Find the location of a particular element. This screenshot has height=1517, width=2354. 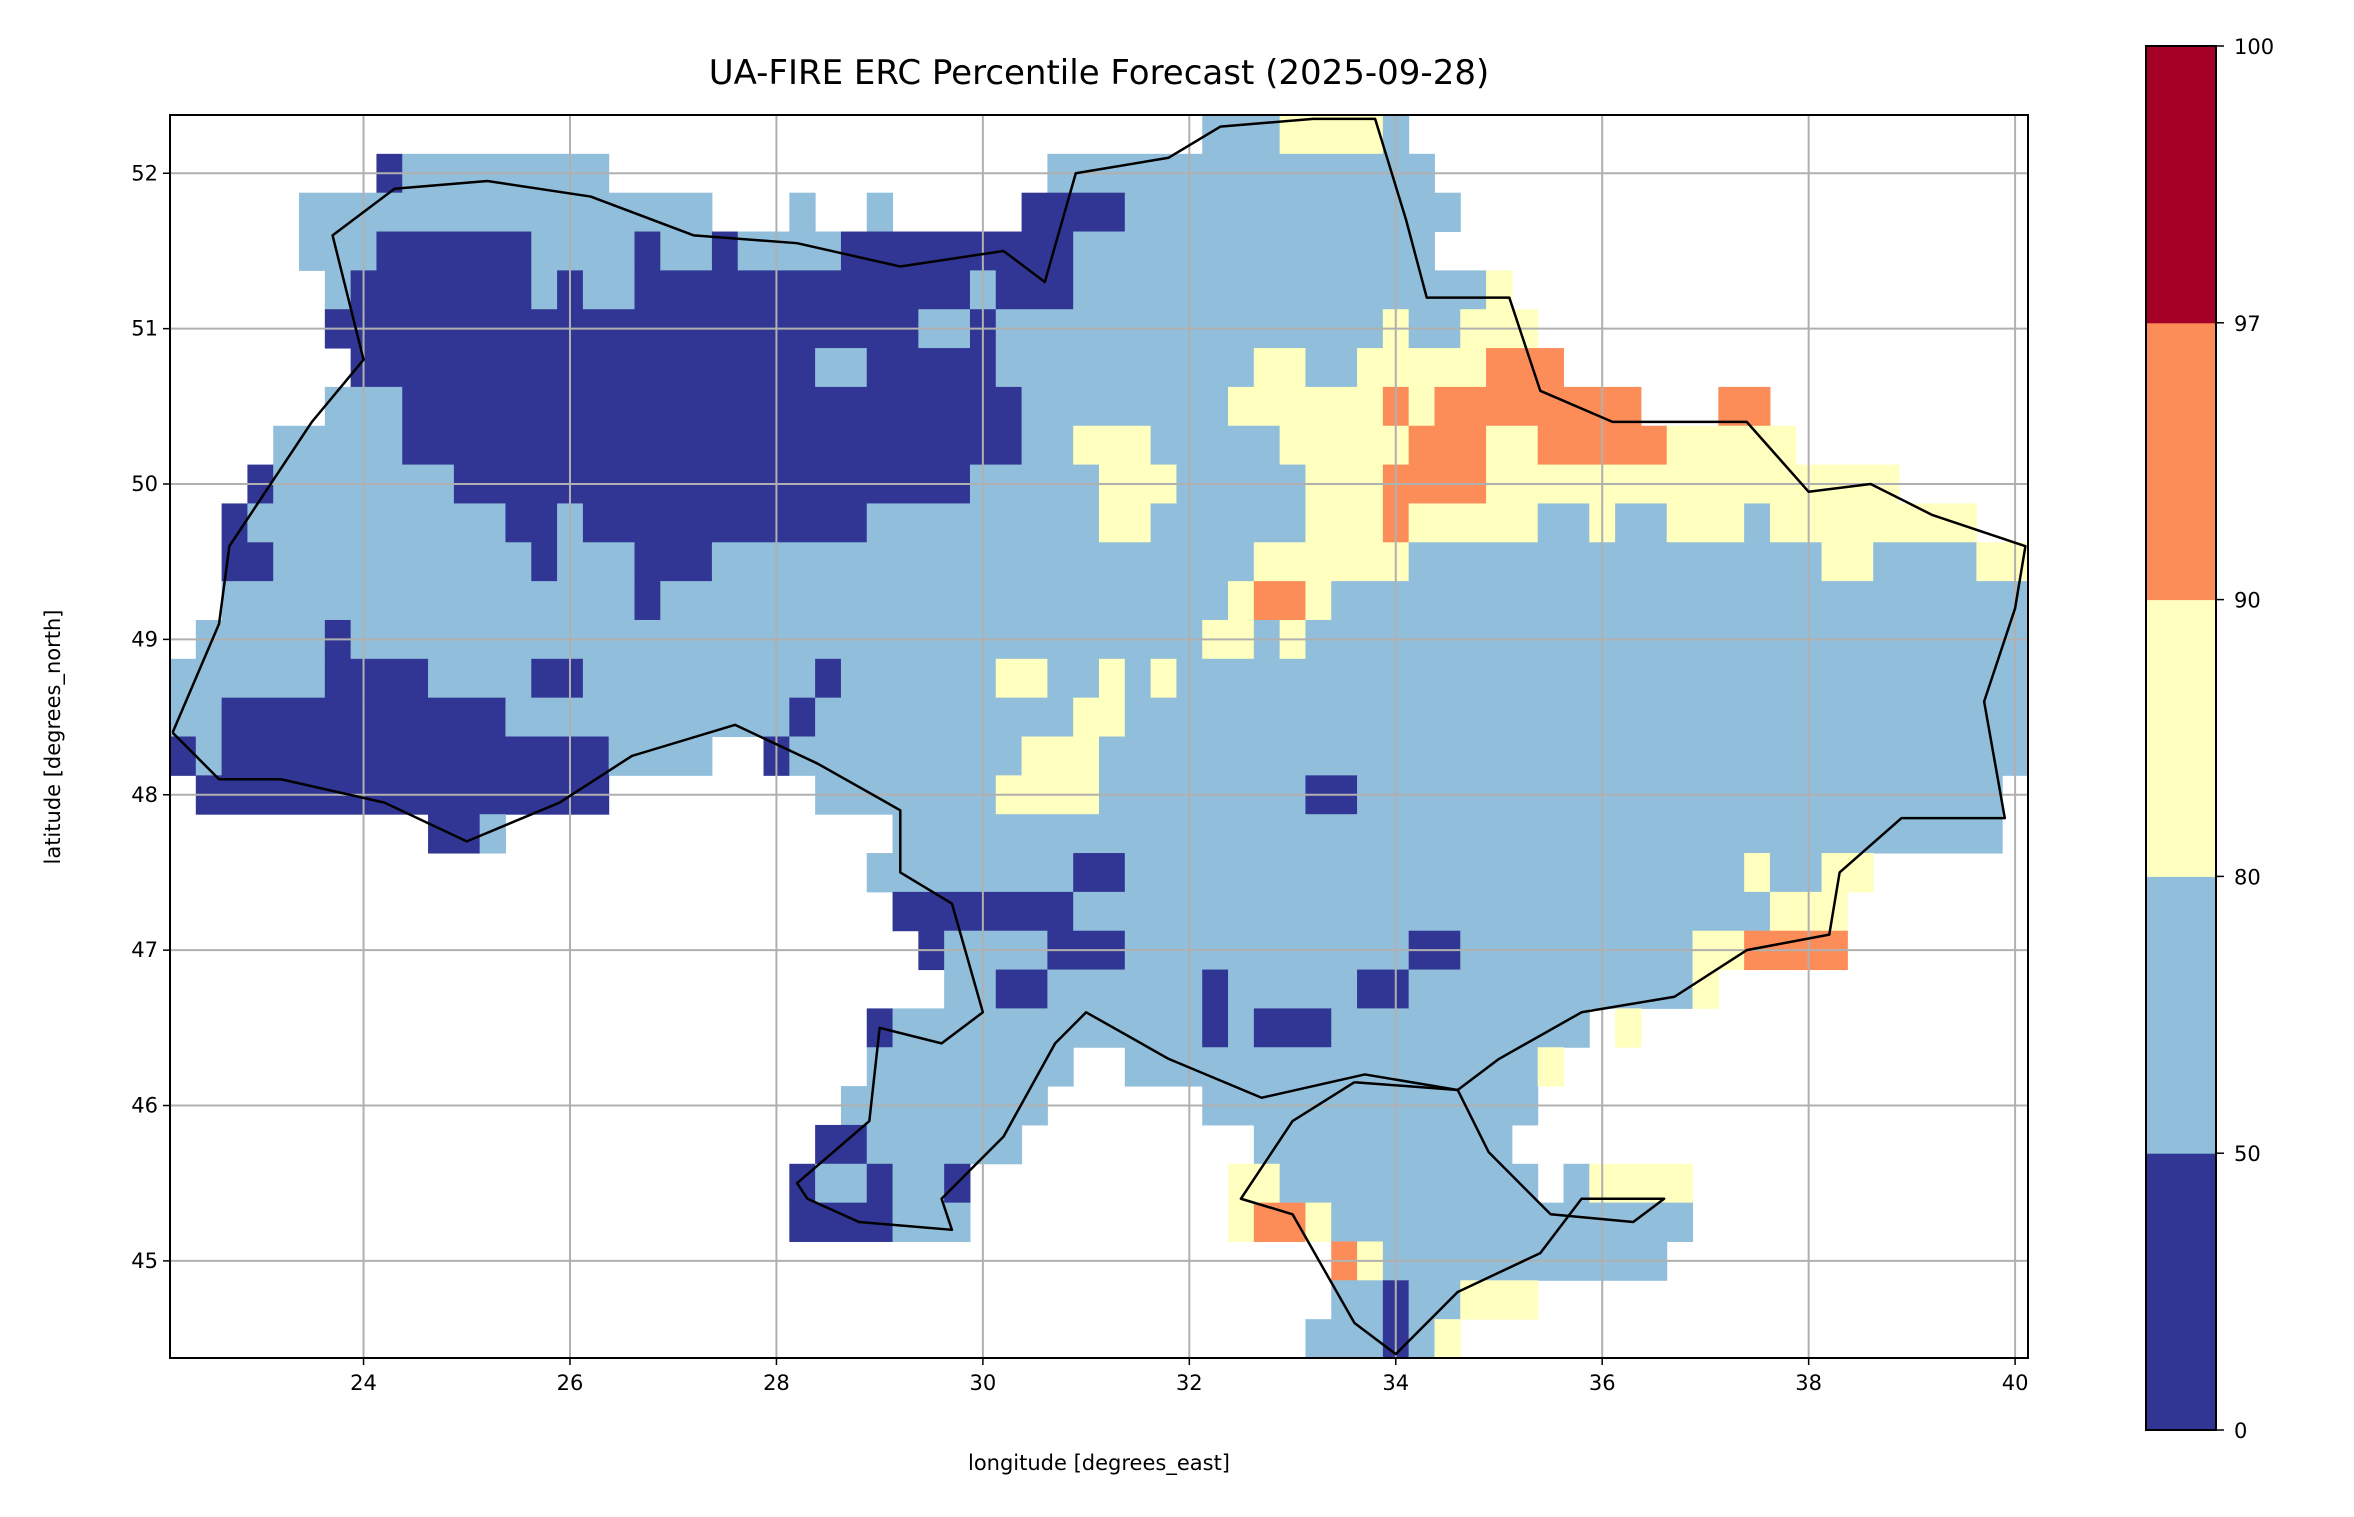

x-tick-label: 34 is located at coordinates (1395, 1383).